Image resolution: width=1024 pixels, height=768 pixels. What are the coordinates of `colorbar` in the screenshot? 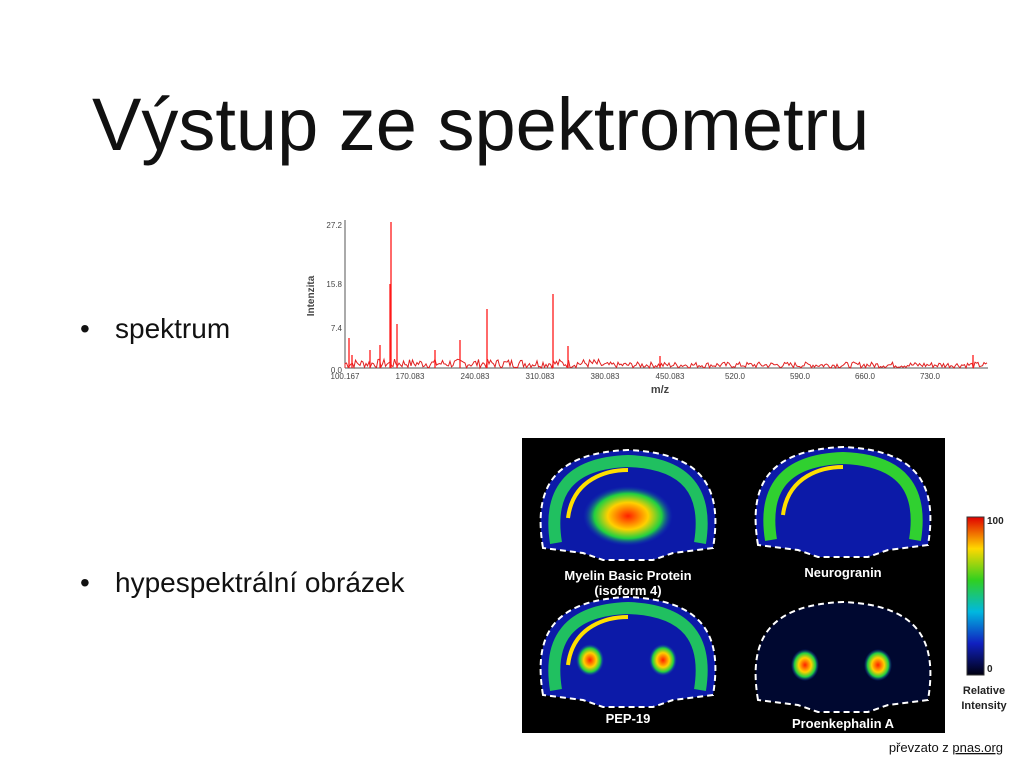 It's located at (975, 596).